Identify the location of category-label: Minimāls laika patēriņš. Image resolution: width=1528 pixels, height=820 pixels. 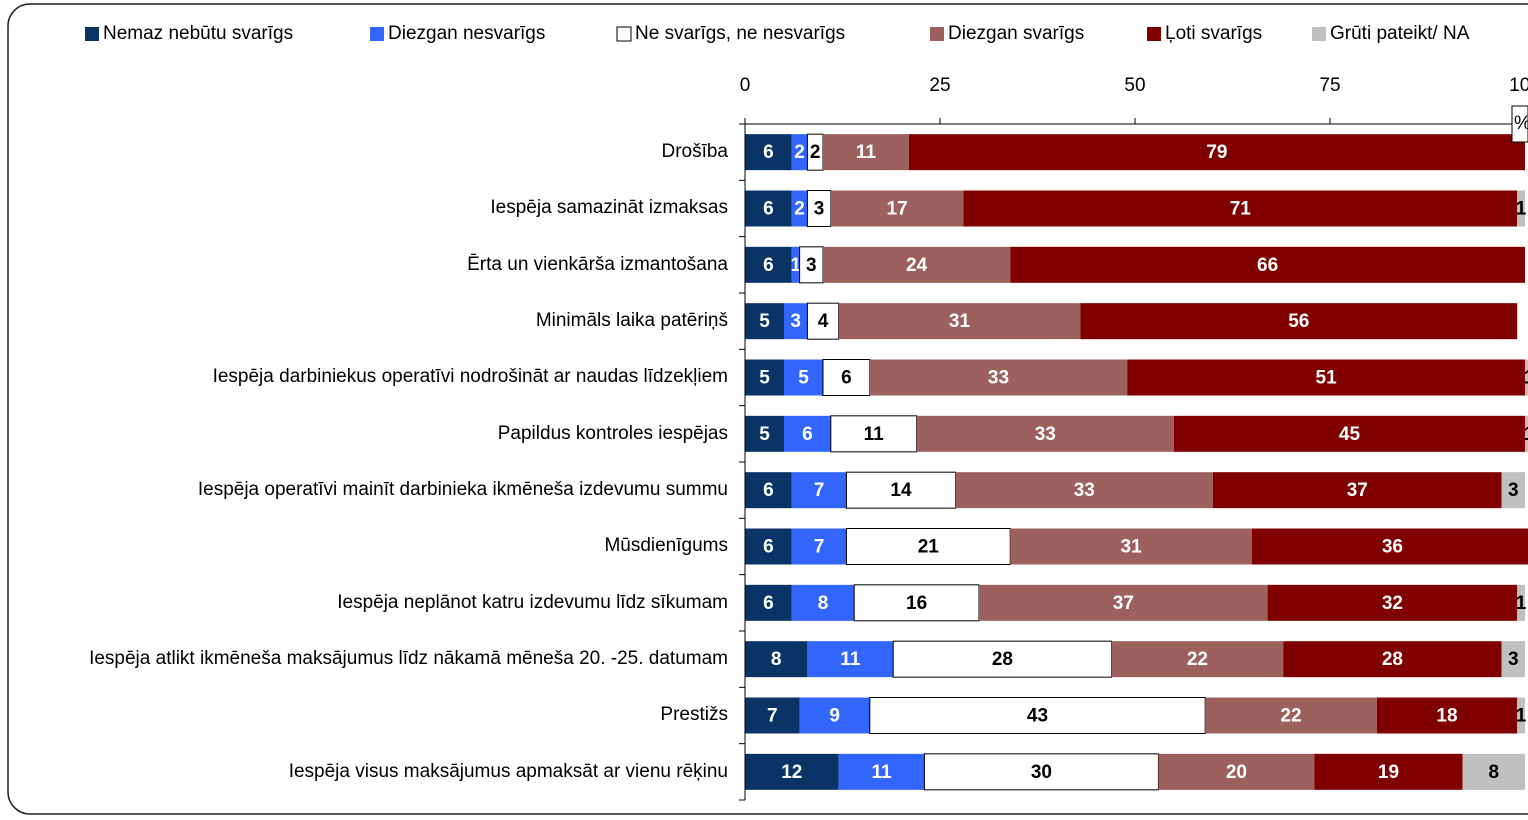
(631, 321).